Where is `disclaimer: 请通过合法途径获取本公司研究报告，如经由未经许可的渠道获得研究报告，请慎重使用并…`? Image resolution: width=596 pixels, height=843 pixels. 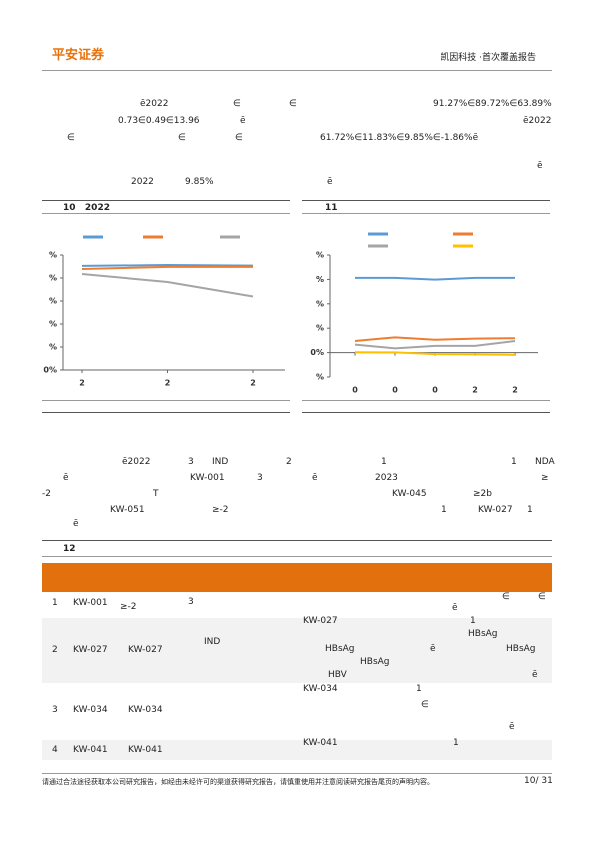 disclaimer: 请通过合法途径获取本公司研究报告，如经由未经许可的渠道获得研究报告，请慎重使用并… is located at coordinates (238, 782).